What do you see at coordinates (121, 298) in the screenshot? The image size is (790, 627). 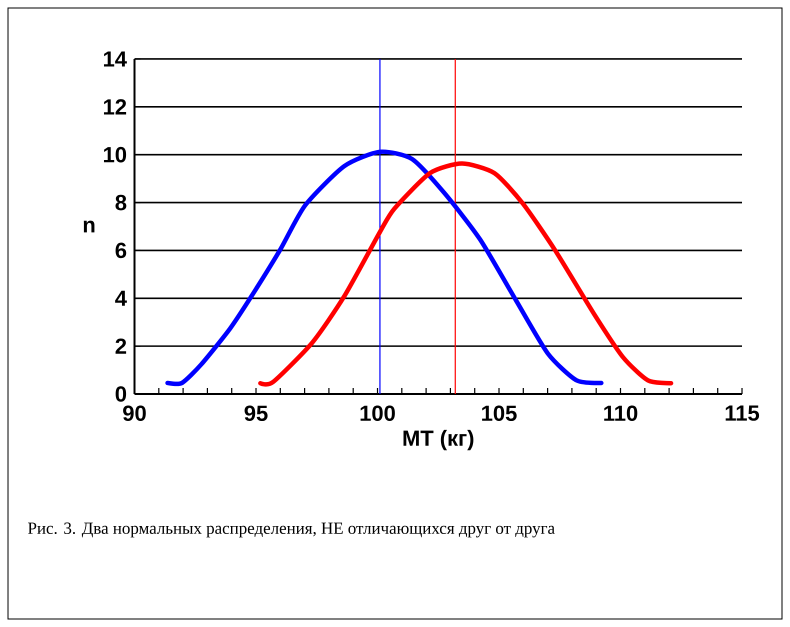 I see `y-tick-label: 4` at bounding box center [121, 298].